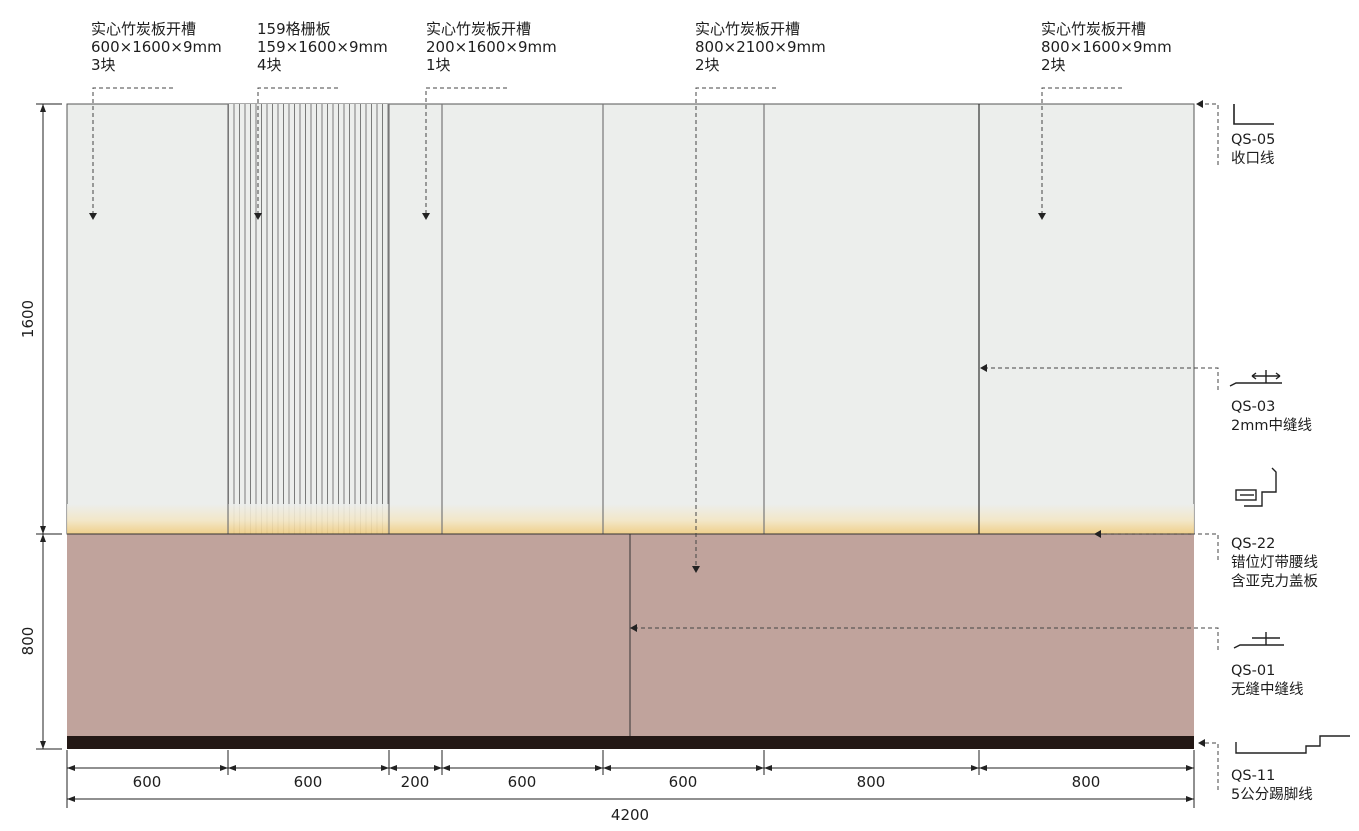 This screenshot has width=1359, height=831. What do you see at coordinates (1292, 744) in the screenshot?
I see `qs11-profile-icon` at bounding box center [1292, 744].